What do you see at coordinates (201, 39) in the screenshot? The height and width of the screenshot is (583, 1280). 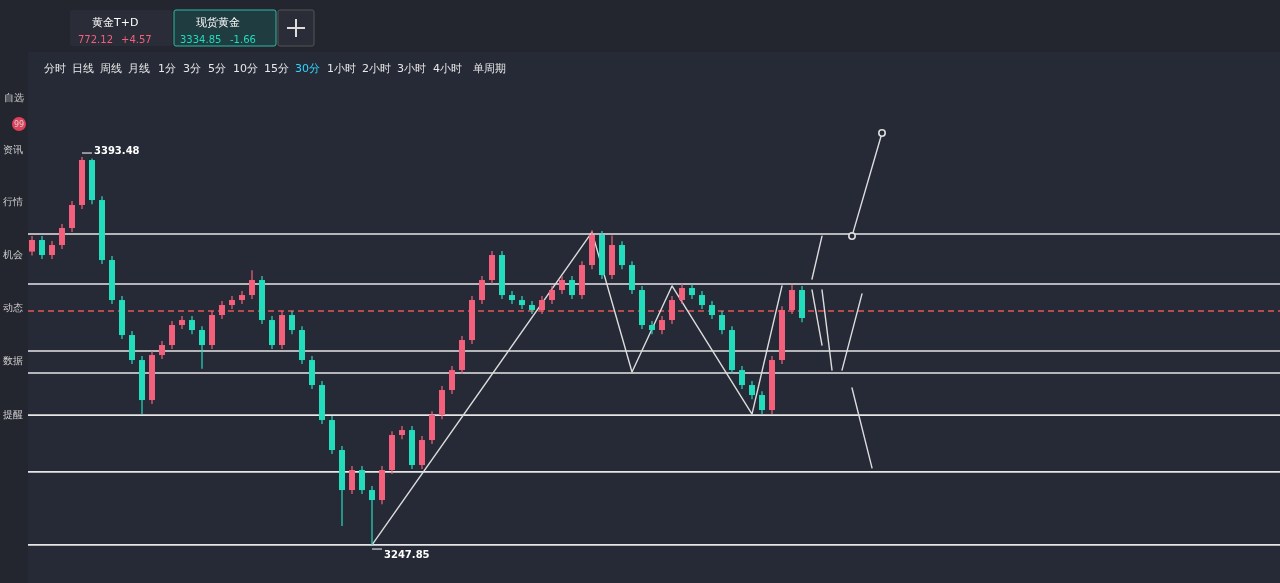 I see `text: 3334.85` at bounding box center [201, 39].